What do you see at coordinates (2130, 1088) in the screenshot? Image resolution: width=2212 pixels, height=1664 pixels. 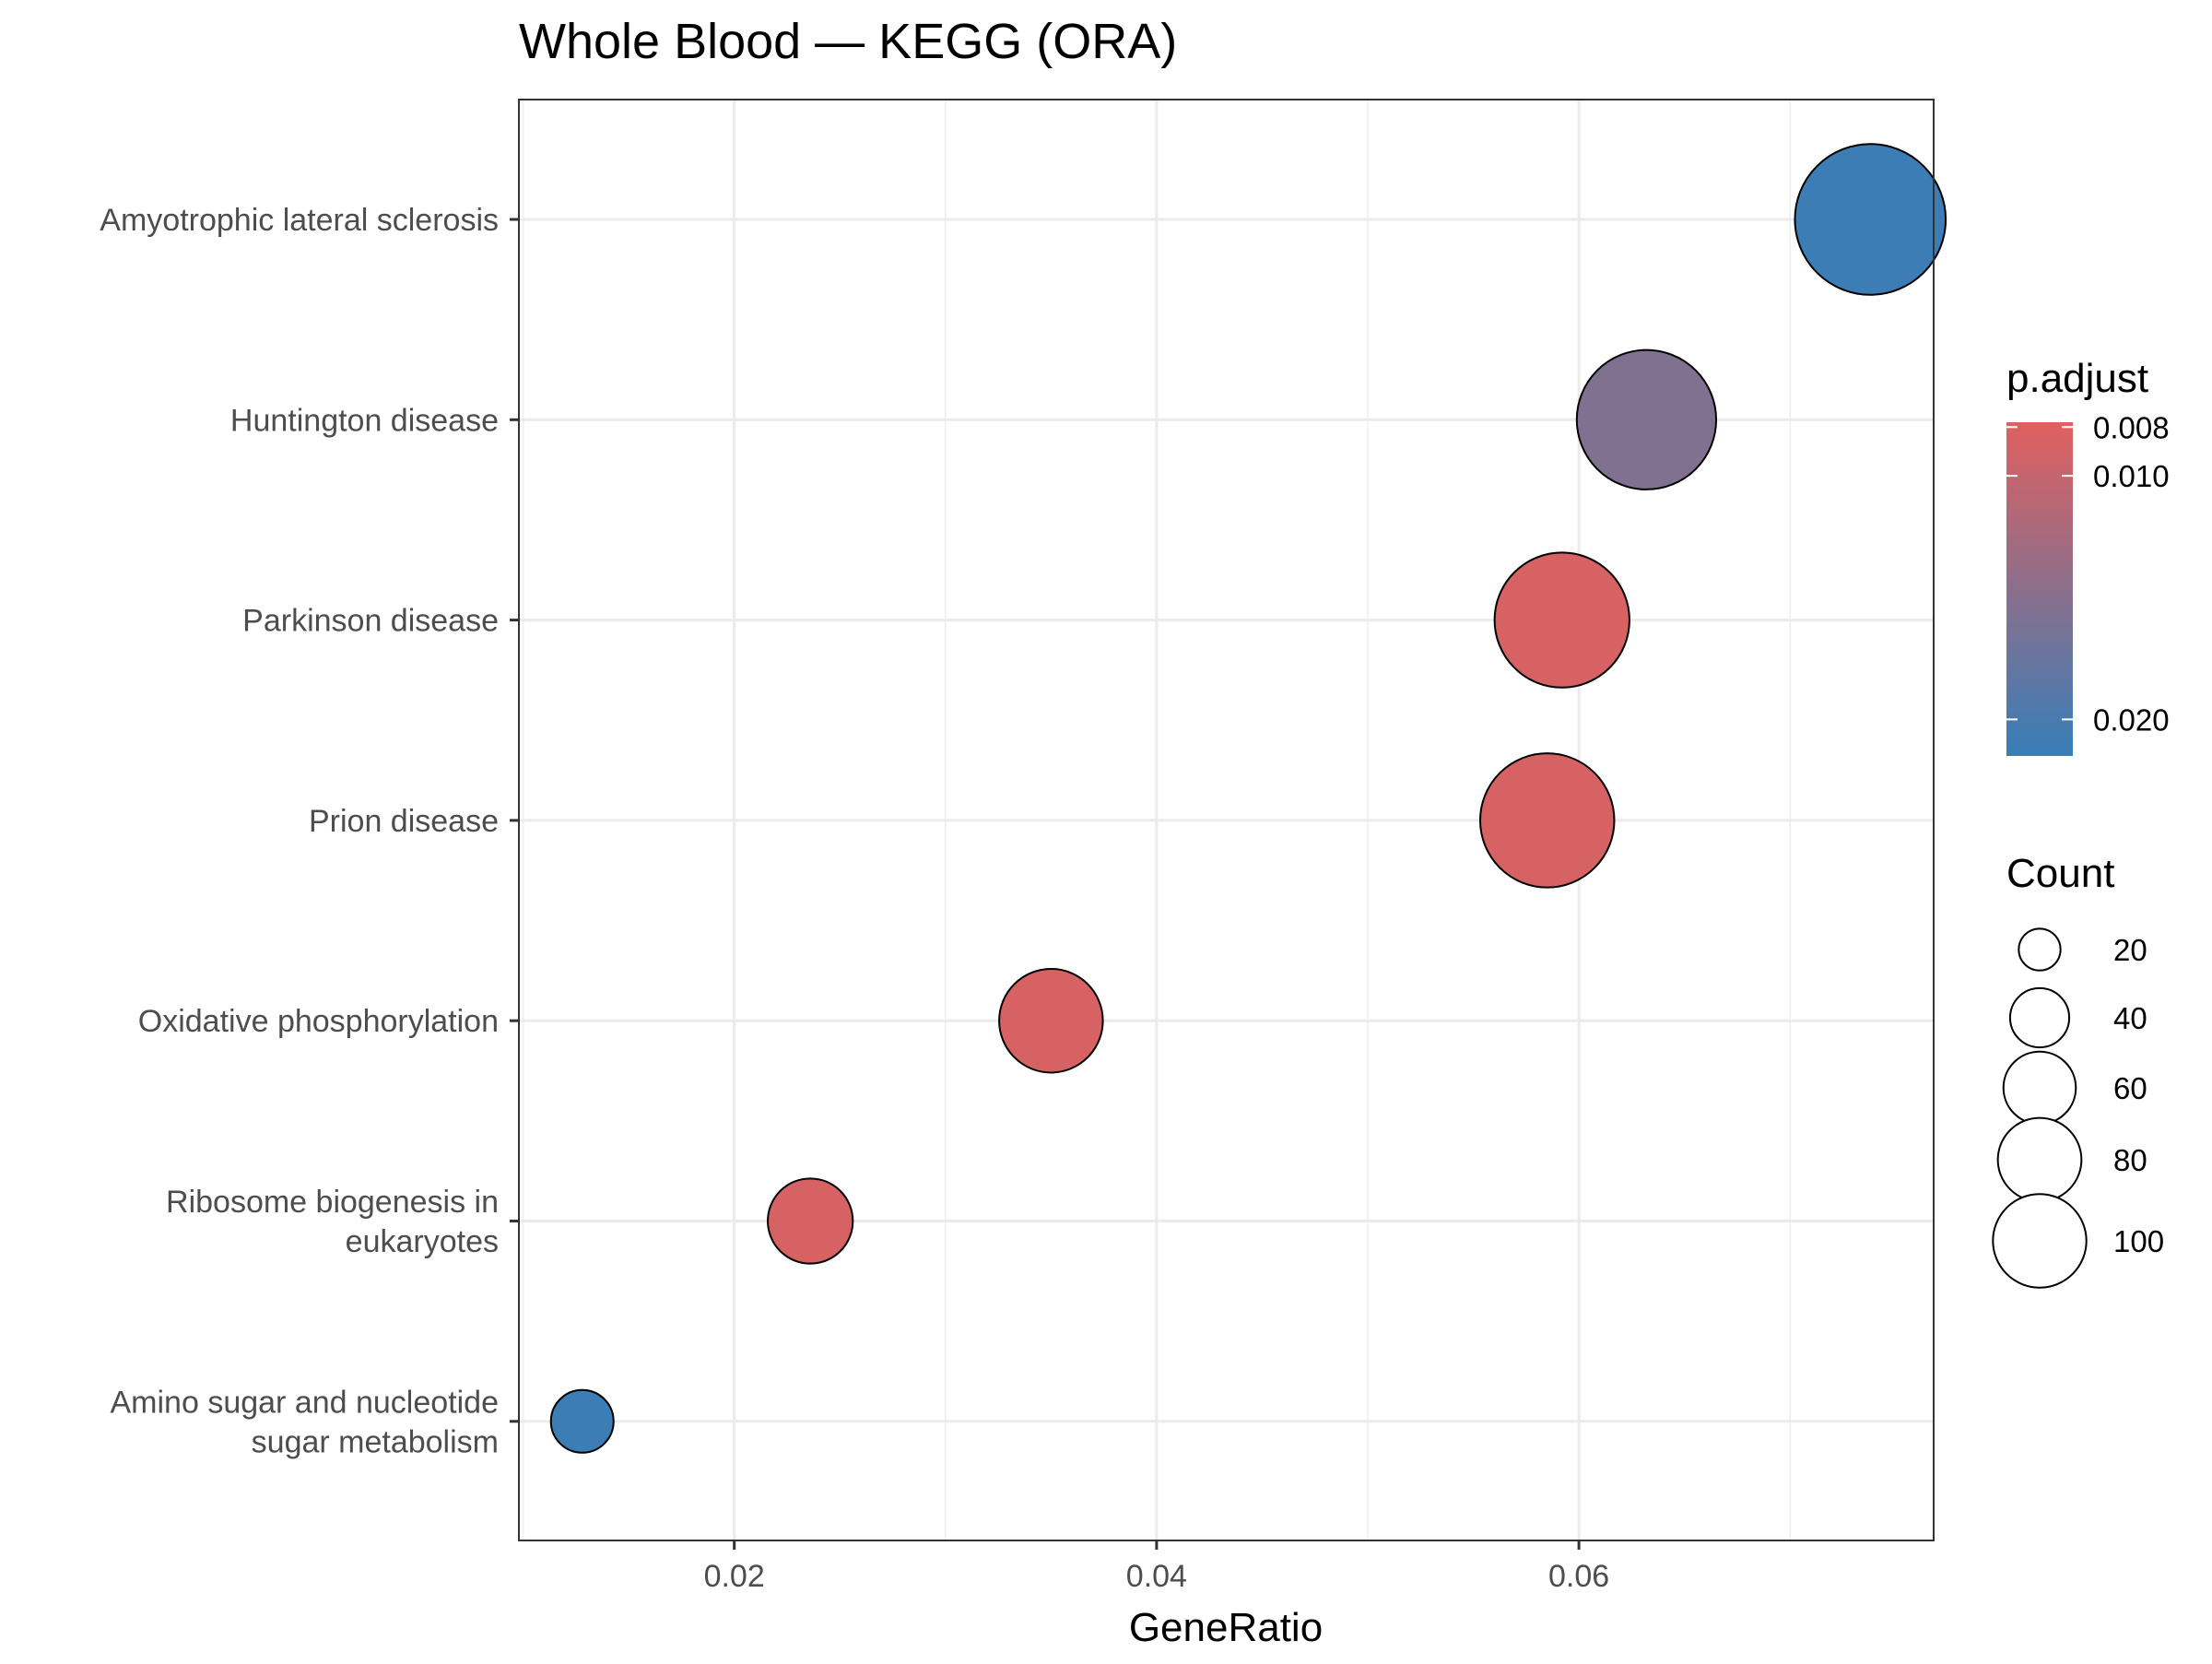 I see `size-legend-label: 60` at bounding box center [2130, 1088].